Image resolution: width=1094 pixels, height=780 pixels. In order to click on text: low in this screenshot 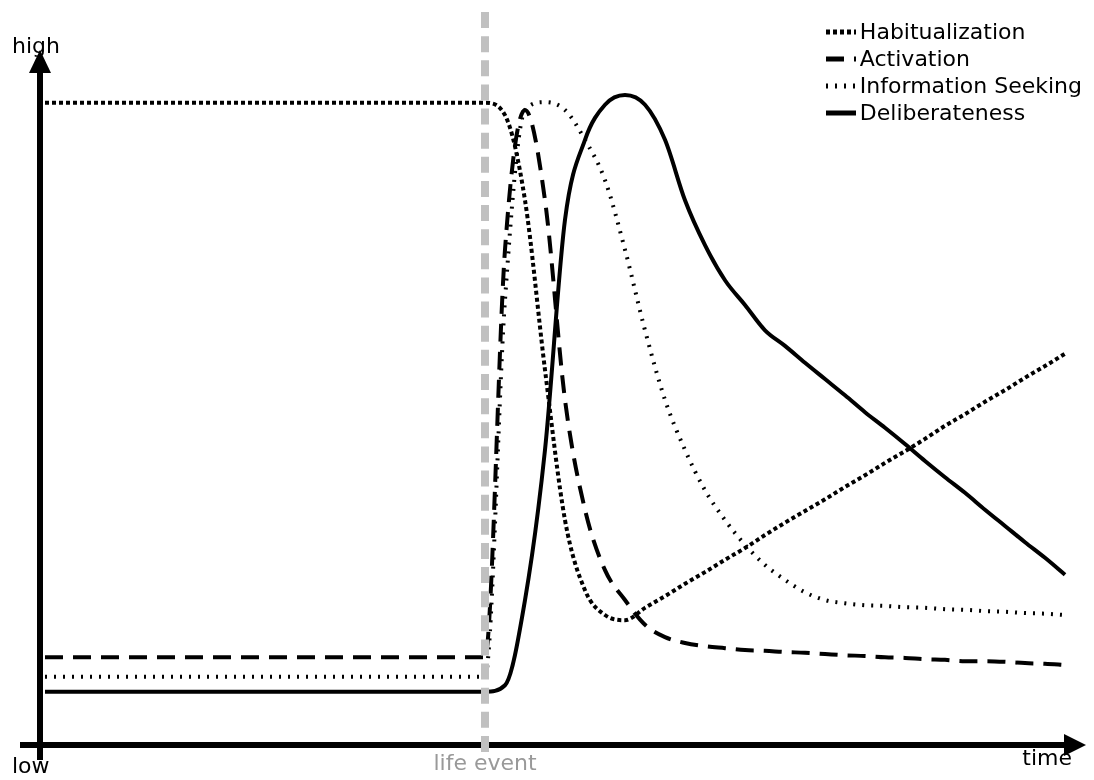, I will do `click(31, 765)`.